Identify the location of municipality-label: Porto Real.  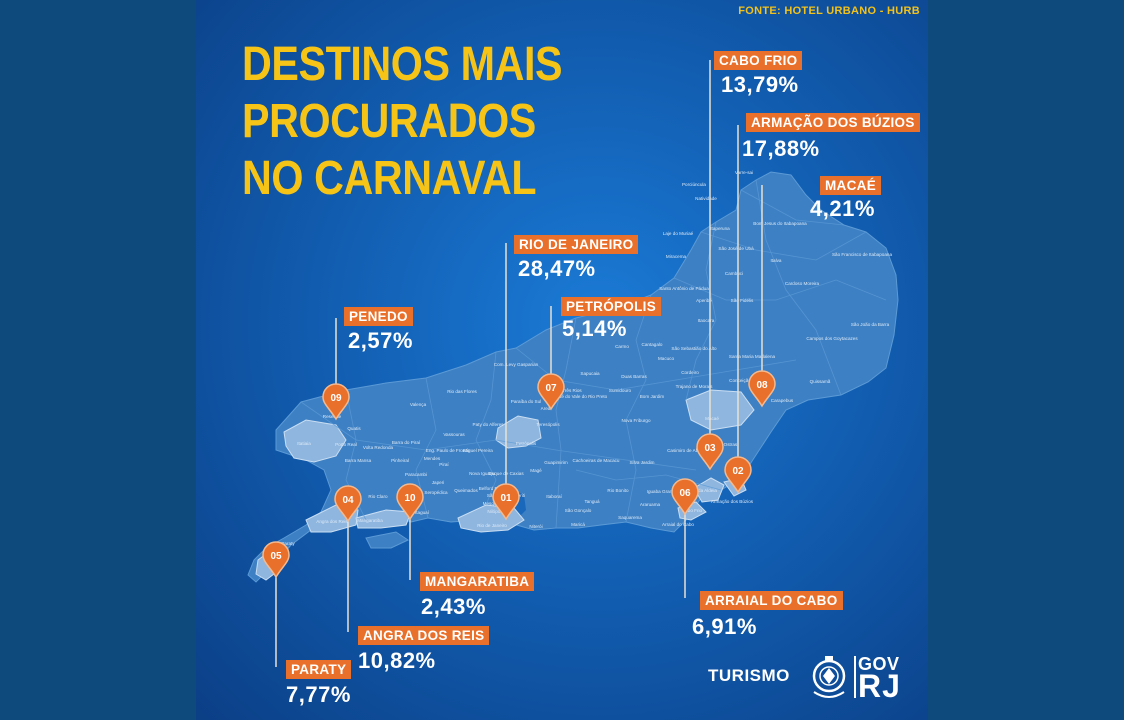
(346, 444).